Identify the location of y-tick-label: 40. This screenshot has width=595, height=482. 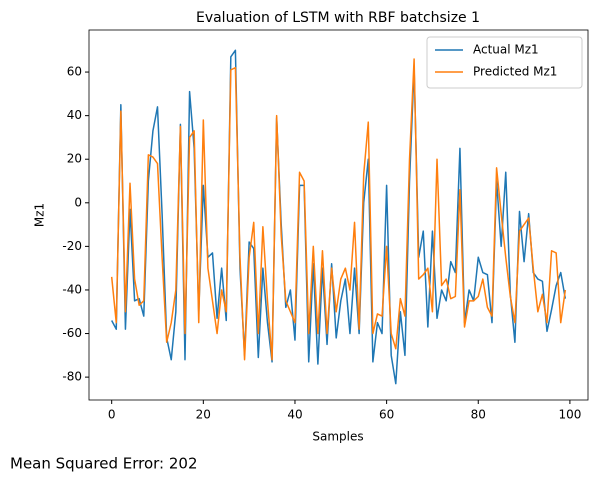
(74, 115).